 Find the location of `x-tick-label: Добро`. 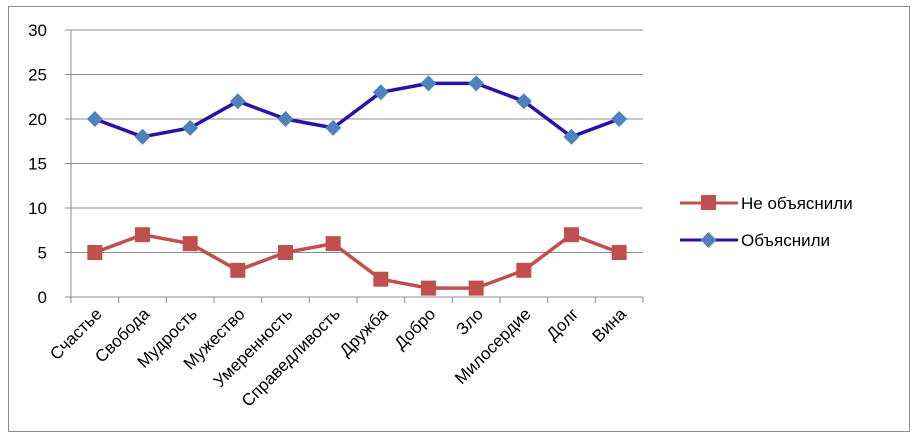

x-tick-label: Добро is located at coordinates (415, 328).